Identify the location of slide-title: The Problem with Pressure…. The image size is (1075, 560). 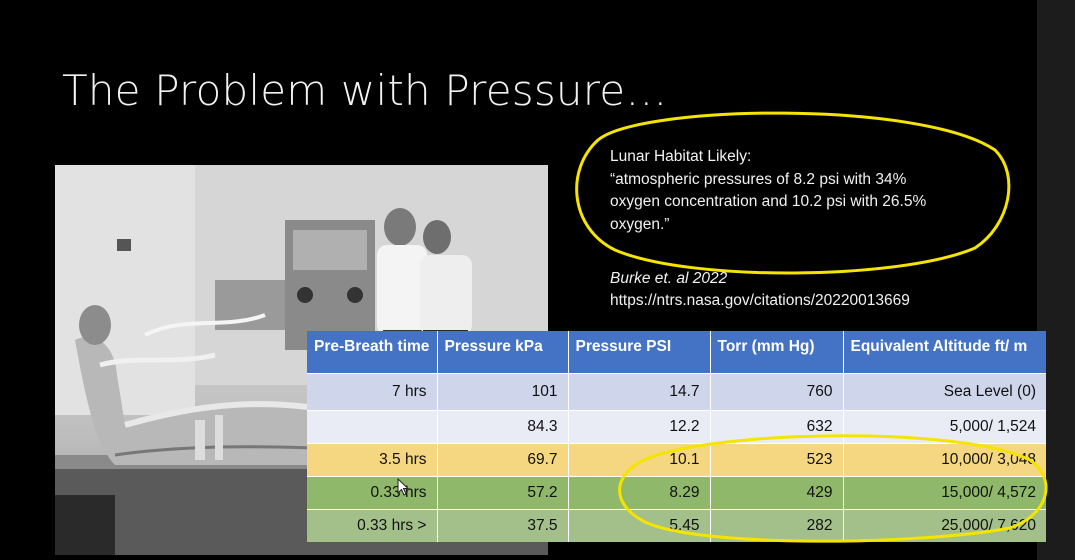
(365, 90).